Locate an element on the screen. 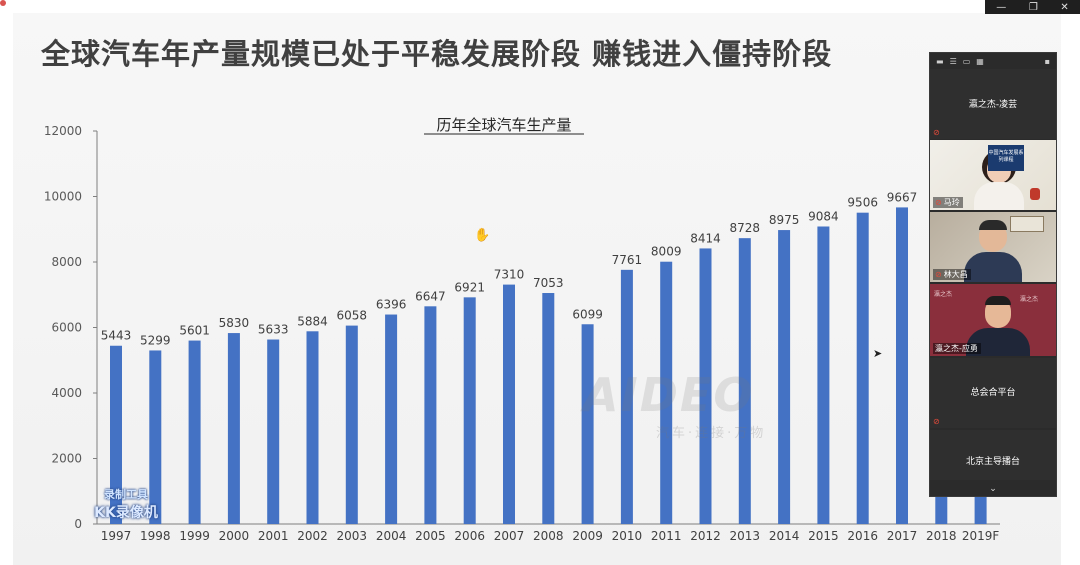 This screenshot has height=565, width=1080. participant-name: 北京主导播台 is located at coordinates (992, 462).